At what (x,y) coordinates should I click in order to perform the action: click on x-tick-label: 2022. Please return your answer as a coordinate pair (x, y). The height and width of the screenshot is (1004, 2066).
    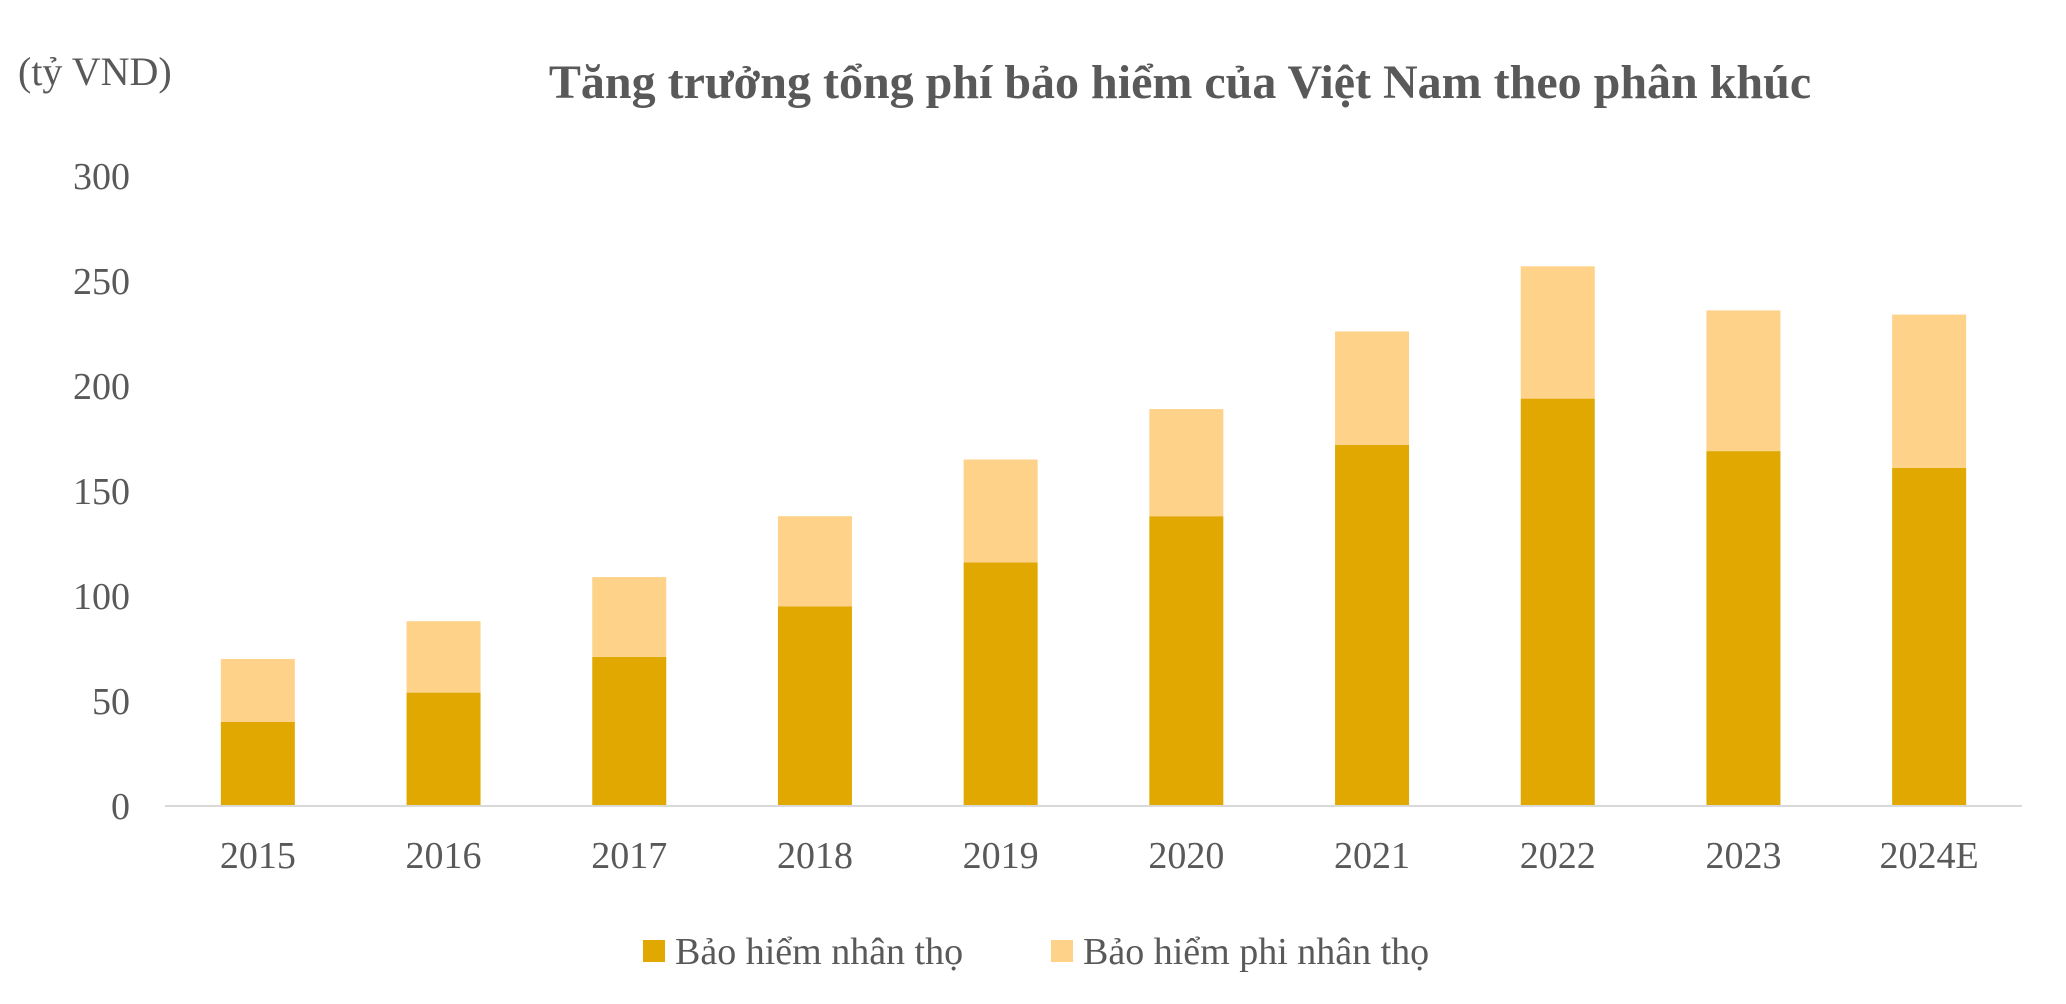
    Looking at the image, I should click on (1558, 856).